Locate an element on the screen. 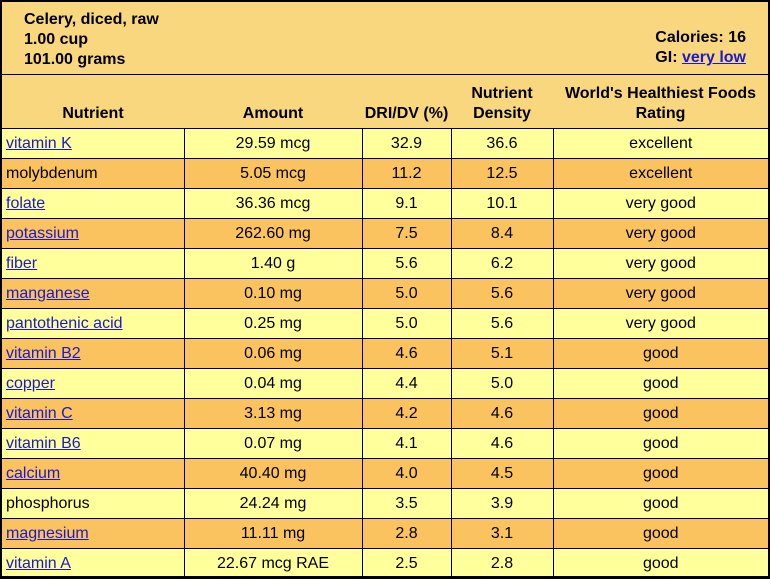 The image size is (770, 579). amount-cell: 40.40 mg is located at coordinates (273, 473).